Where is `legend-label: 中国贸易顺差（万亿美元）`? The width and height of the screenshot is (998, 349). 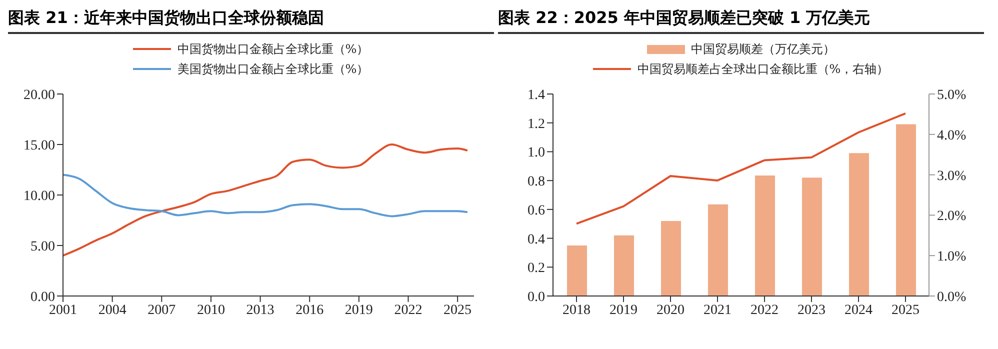
legend-label: 中国贸易顺差（万亿美元） is located at coordinates (763, 49).